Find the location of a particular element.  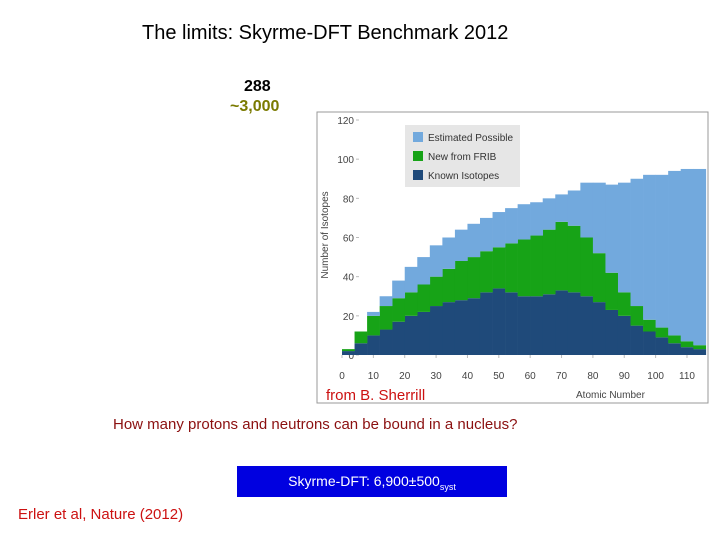

y-tick-label: 20 is located at coordinates (349, 317).